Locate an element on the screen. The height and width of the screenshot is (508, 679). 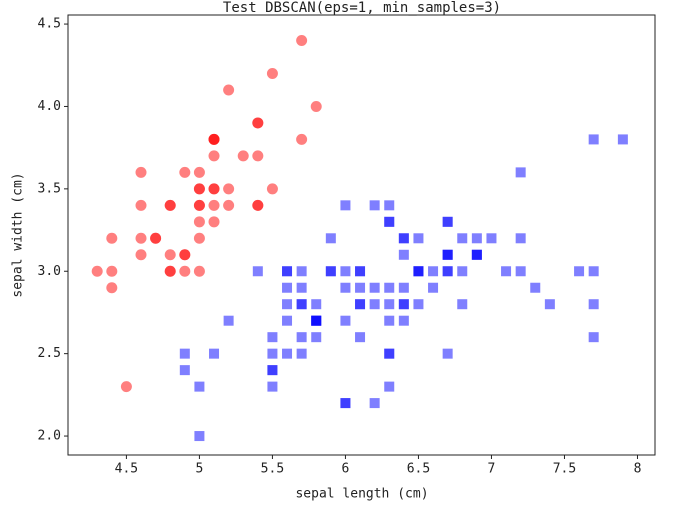
y-tick-label: 3.5 is located at coordinates (49, 188).